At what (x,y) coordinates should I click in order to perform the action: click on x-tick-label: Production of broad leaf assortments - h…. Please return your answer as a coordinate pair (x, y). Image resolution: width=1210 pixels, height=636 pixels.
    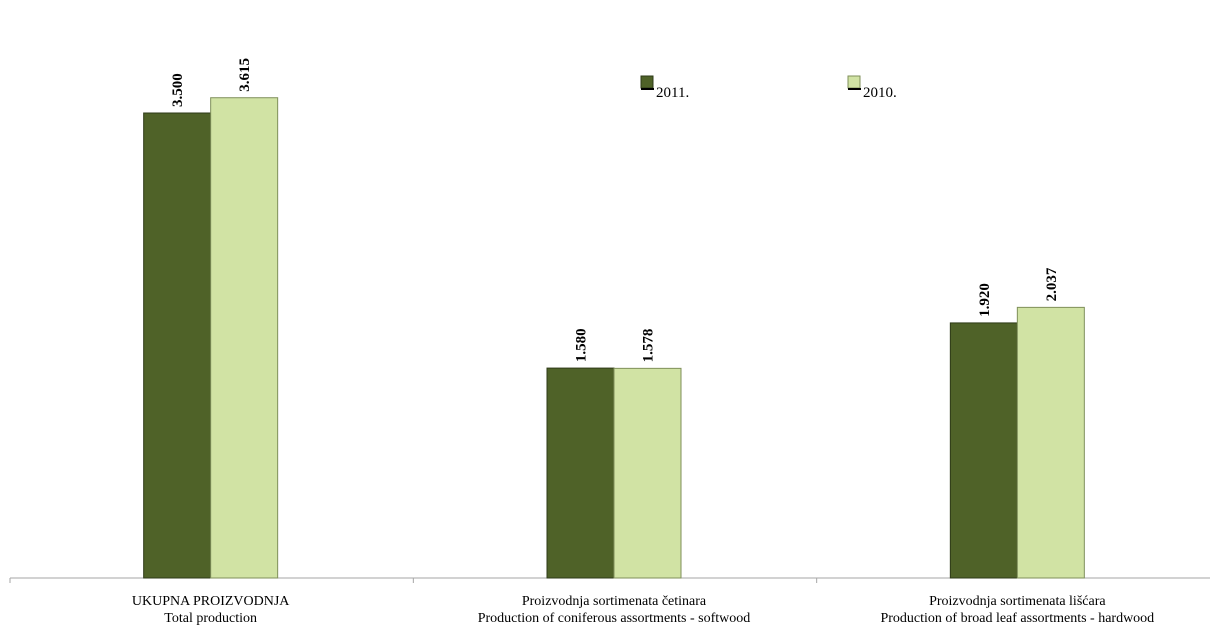
    Looking at the image, I should click on (1017, 618).